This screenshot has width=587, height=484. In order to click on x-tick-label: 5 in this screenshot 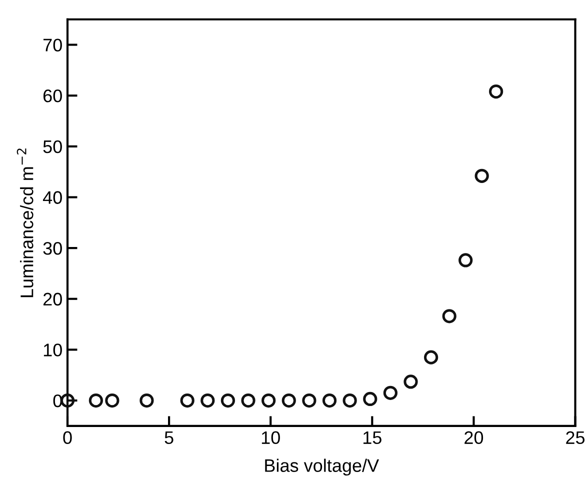, I will do `click(169, 437)`.